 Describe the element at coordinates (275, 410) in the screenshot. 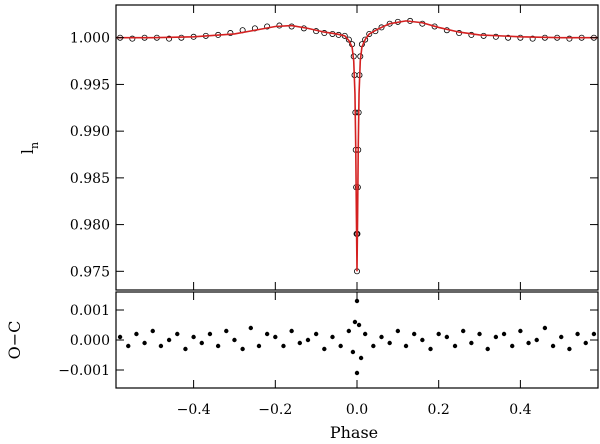

I see `x-tick-label: −0.2` at that location.